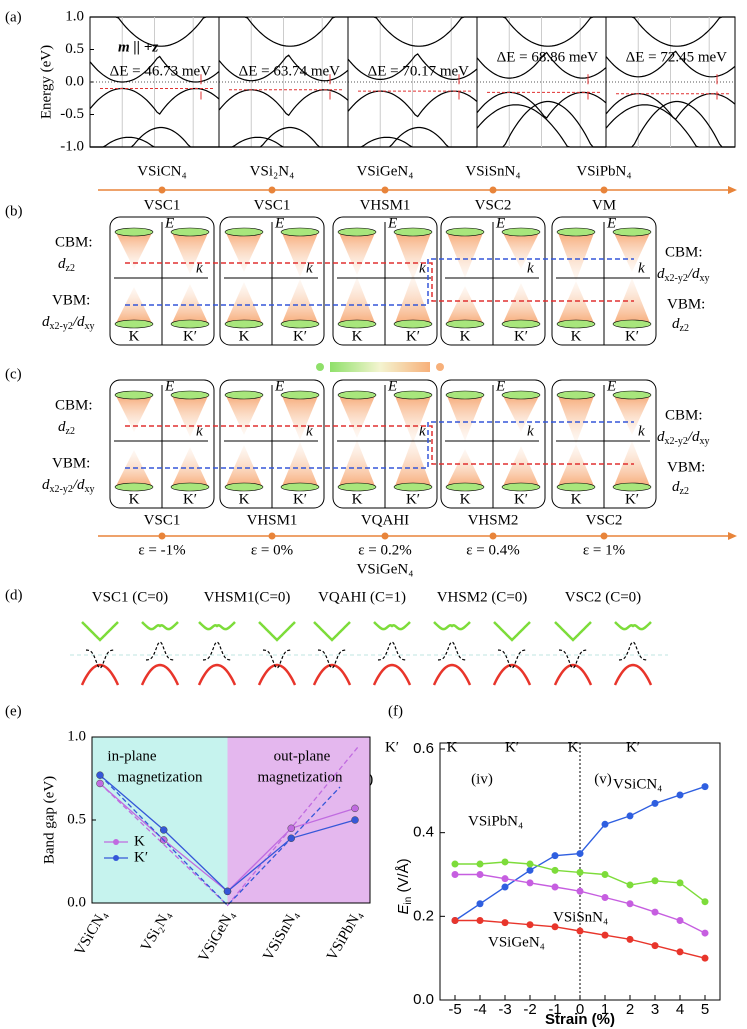  I want to click on band, so click(670, 31).